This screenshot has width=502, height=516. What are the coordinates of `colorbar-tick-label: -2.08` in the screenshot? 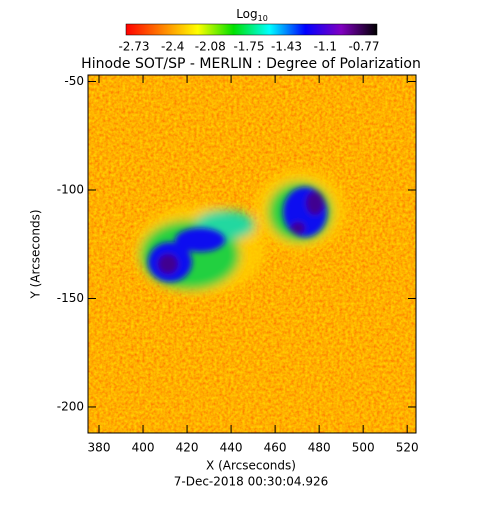 It's located at (210, 47).